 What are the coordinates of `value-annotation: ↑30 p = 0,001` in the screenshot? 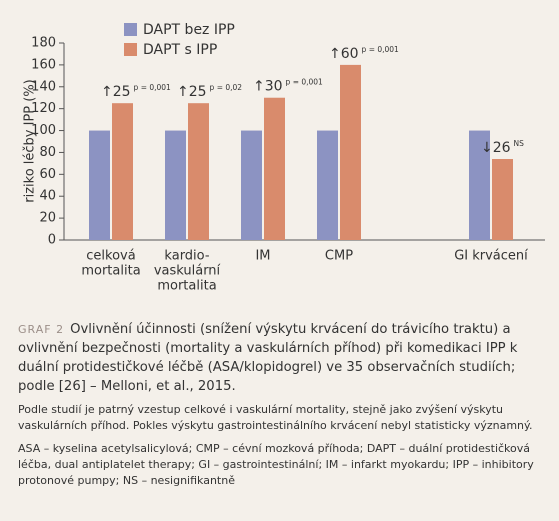 It's located at (288, 86).